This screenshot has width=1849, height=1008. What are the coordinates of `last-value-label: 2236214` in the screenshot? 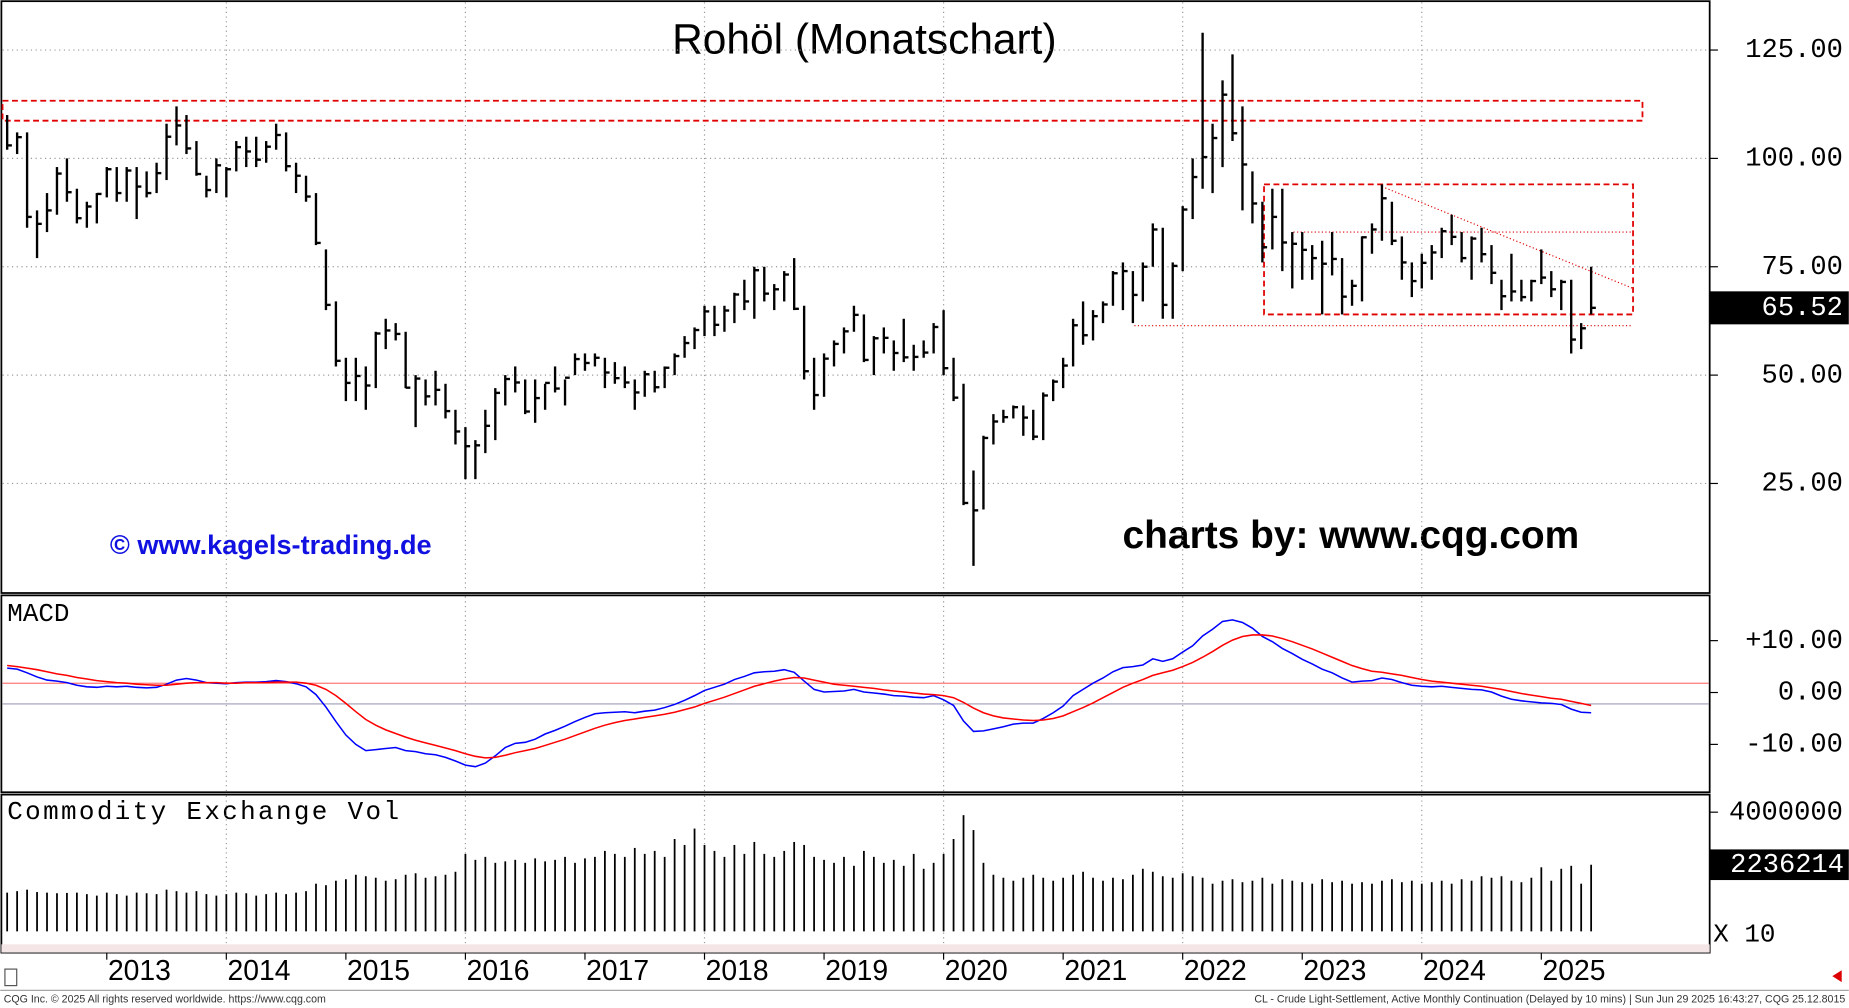 It's located at (1787, 865).